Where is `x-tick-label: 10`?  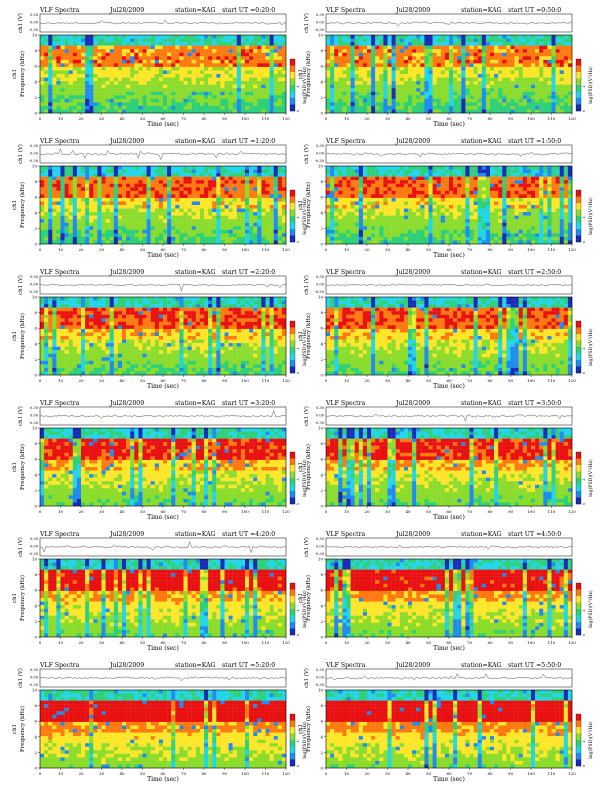 x-tick-label: 10 is located at coordinates (61, 118).